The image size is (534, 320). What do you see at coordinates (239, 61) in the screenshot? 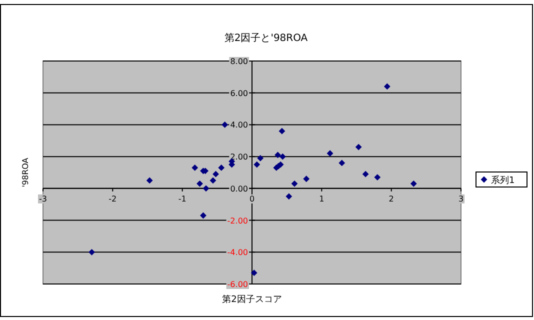
I see `y-tick-label: 8.00` at bounding box center [239, 61].